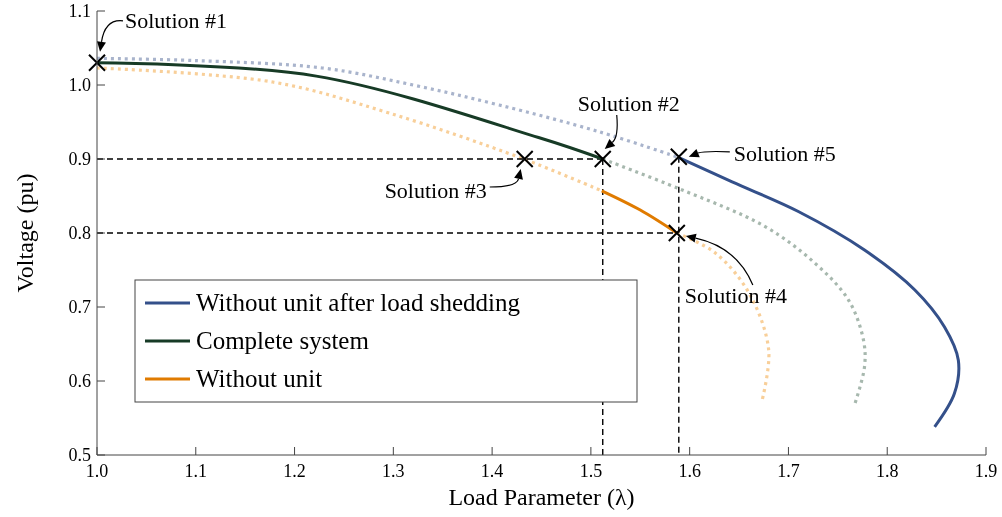 This screenshot has height=517, width=1002. I want to click on legend-label: Complete system, so click(283, 340).